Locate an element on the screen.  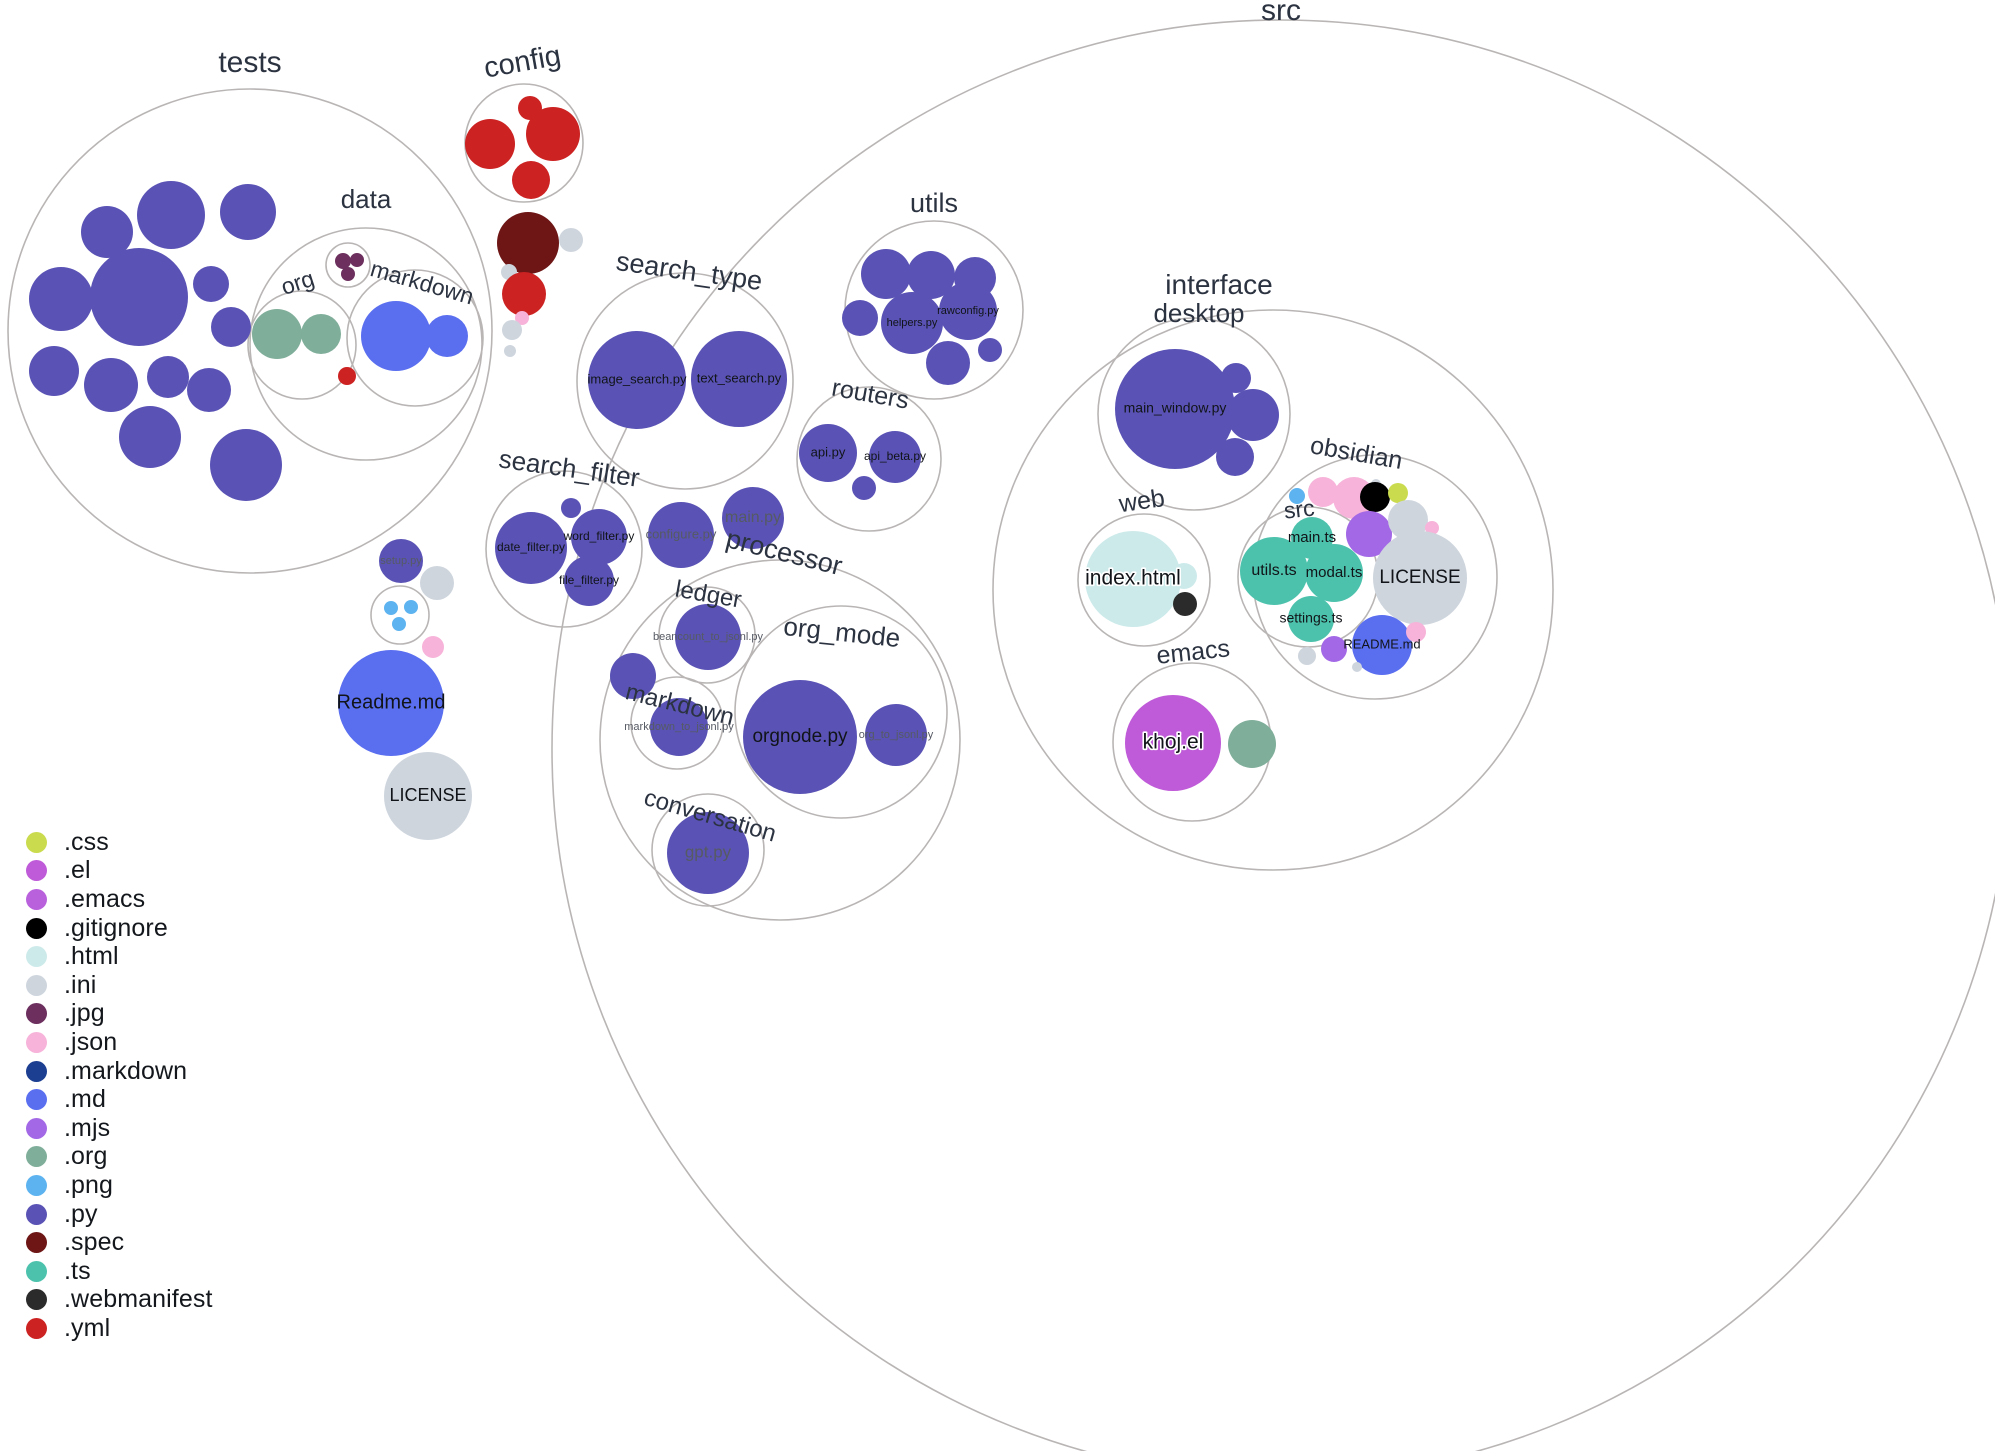
legend-item-markdown: .markdown is located at coordinates (106, 1071).